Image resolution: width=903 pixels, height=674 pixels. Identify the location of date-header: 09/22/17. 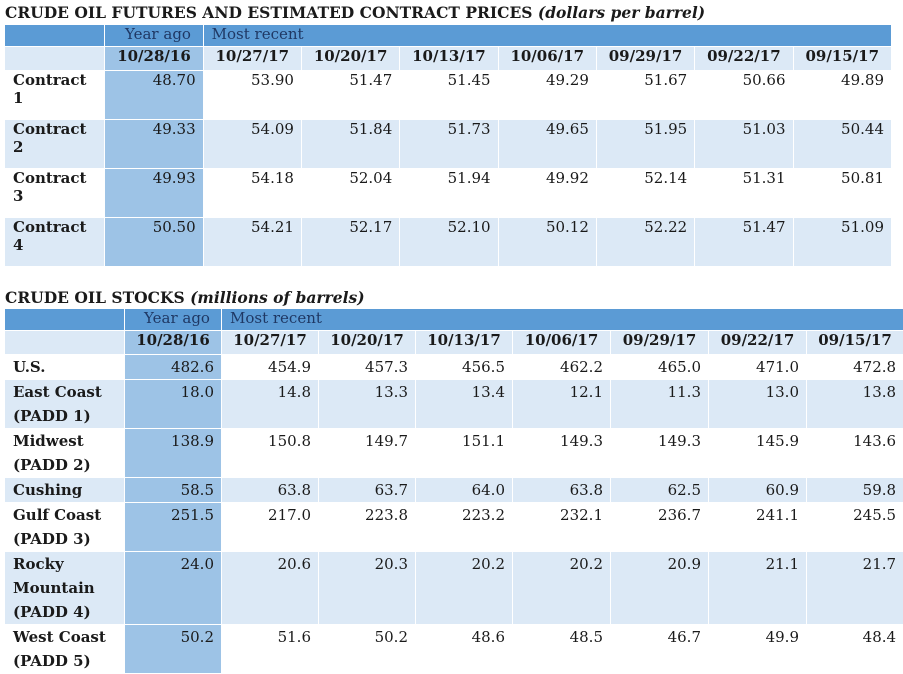
(744, 59).